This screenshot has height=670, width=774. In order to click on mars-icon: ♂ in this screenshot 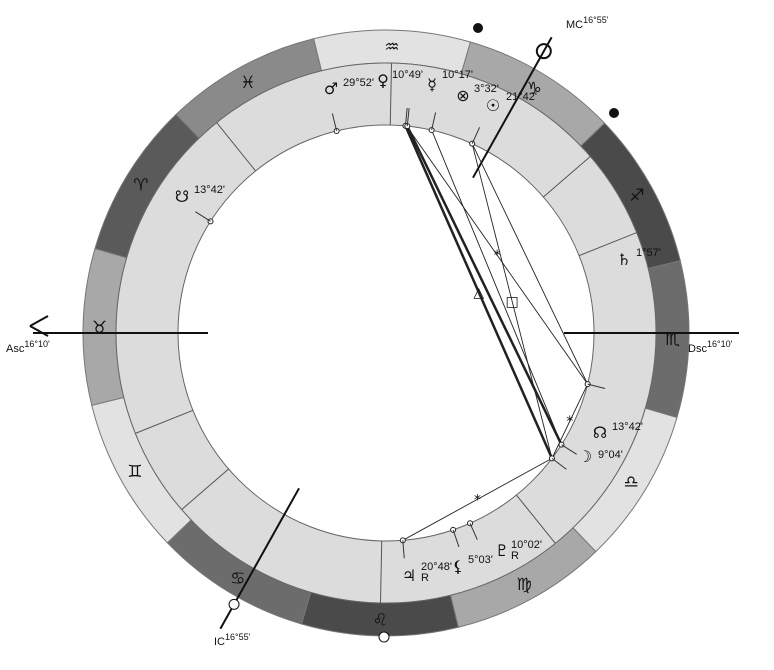, I will do `click(331, 88)`.